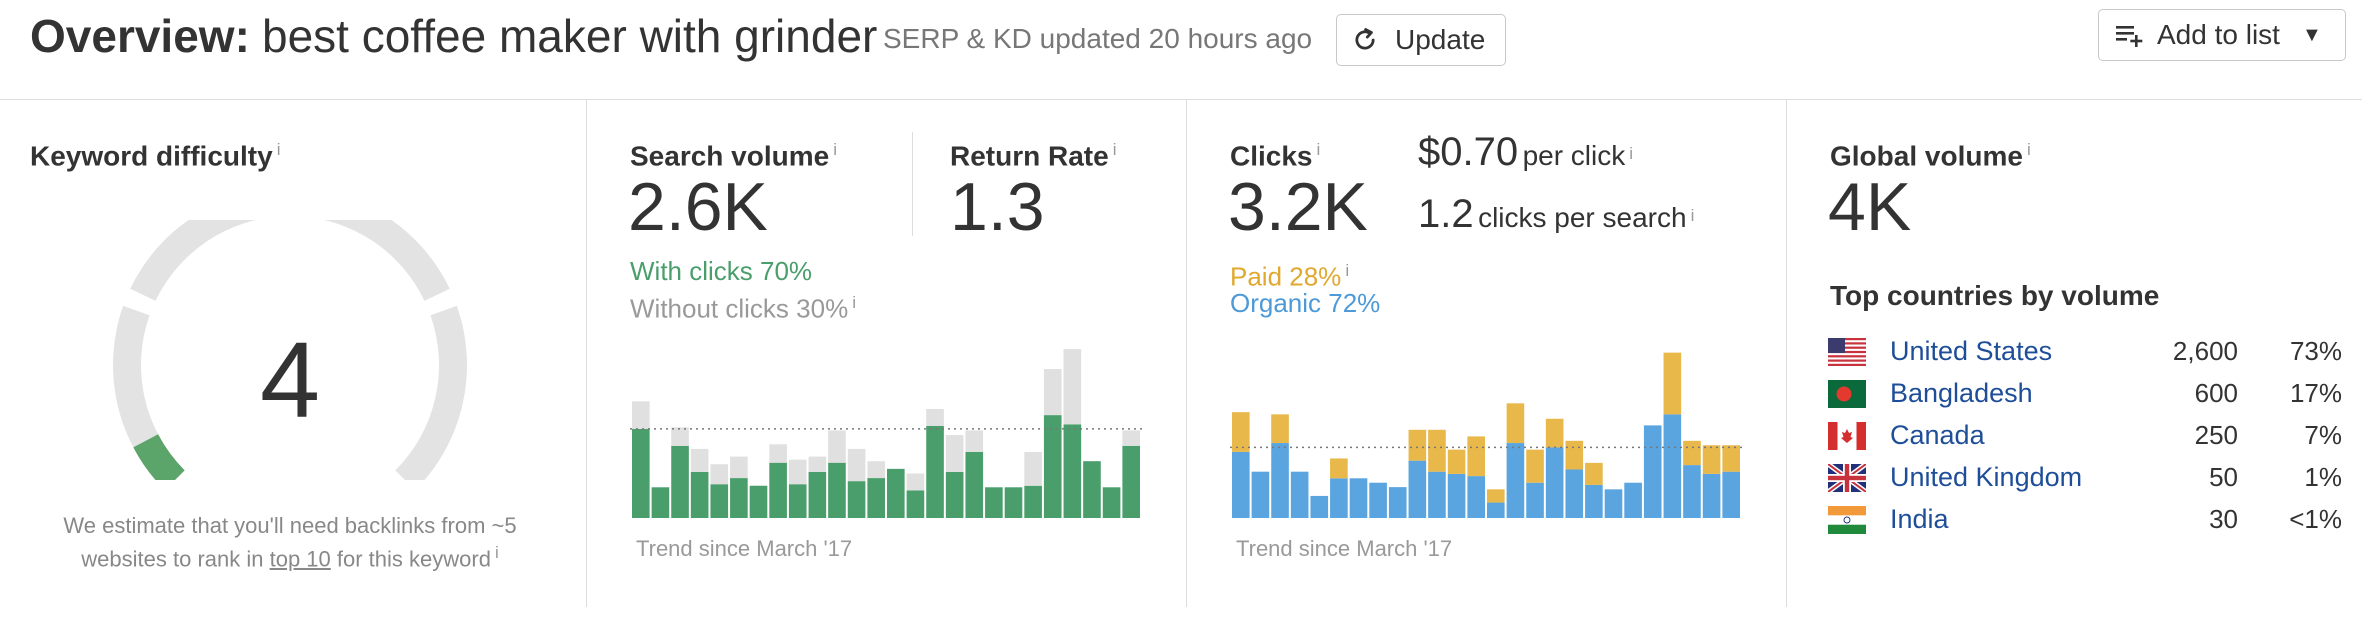  I want to click on clicks-title: Clicks i, so click(1275, 153).